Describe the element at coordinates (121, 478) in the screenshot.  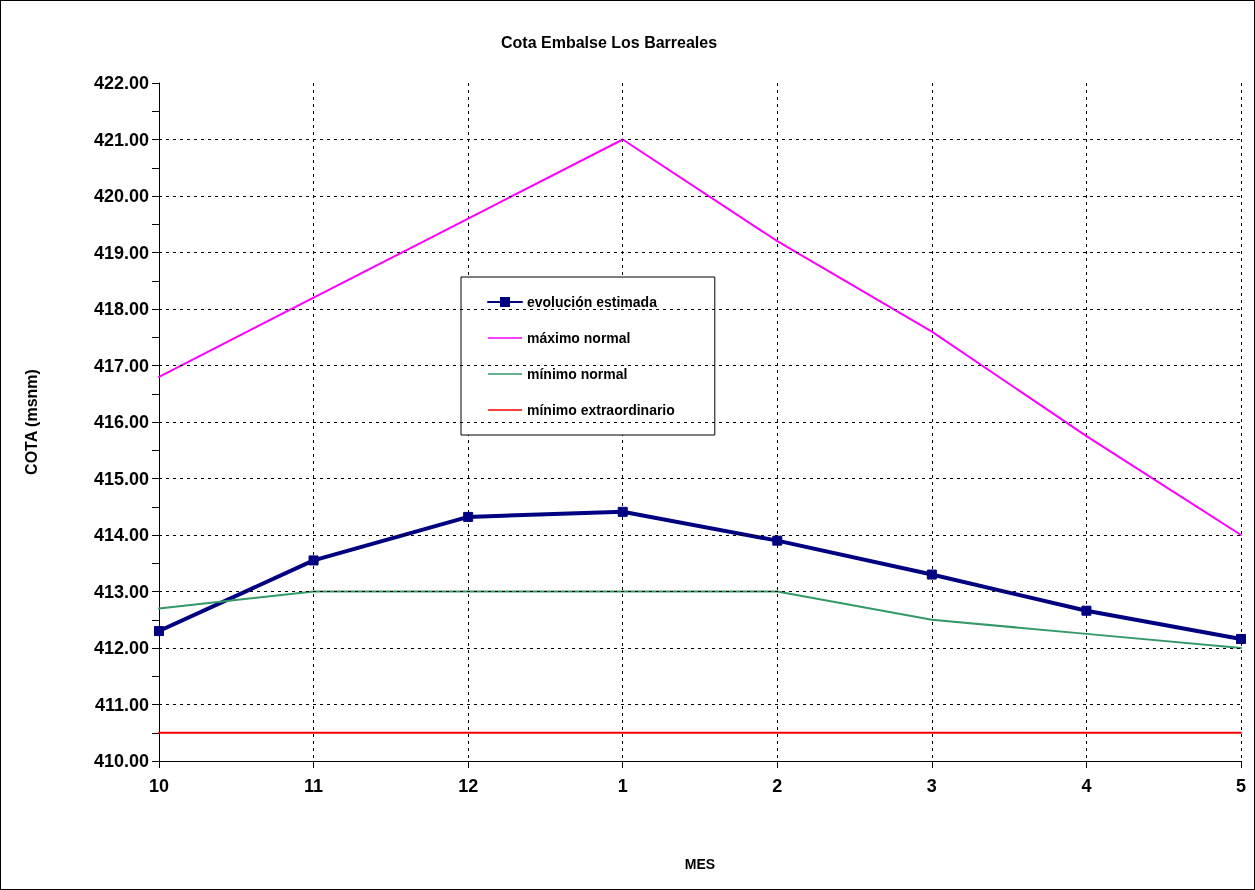
I see `y-tick-label: 415.00` at that location.